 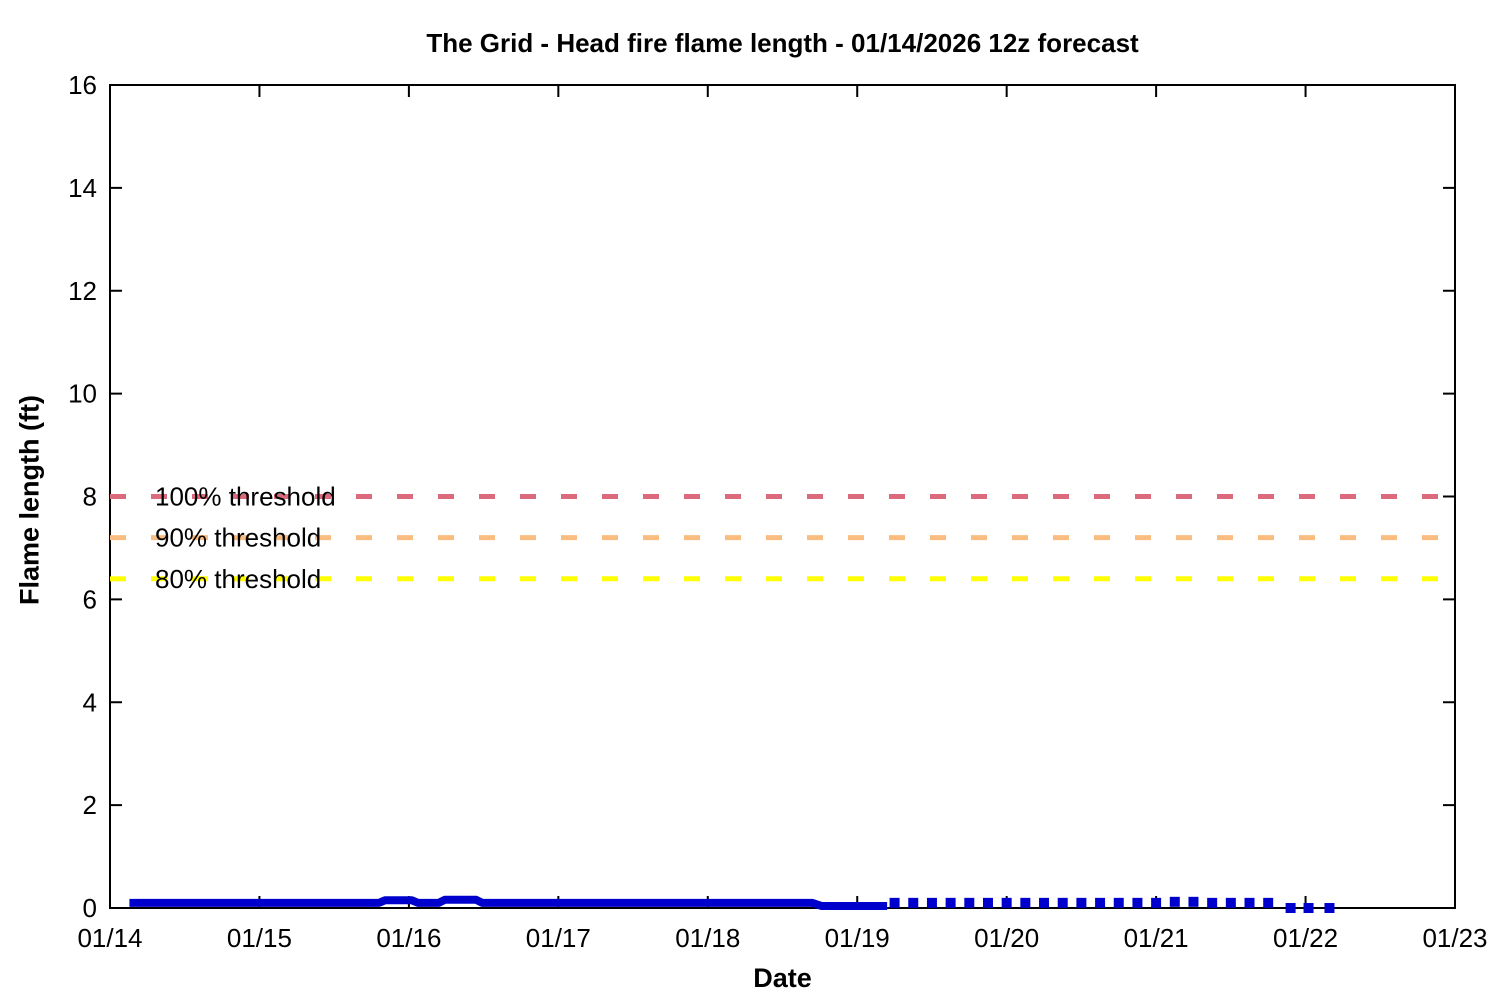 I want to click on x-tick-label: 01/18, so click(x=707, y=938).